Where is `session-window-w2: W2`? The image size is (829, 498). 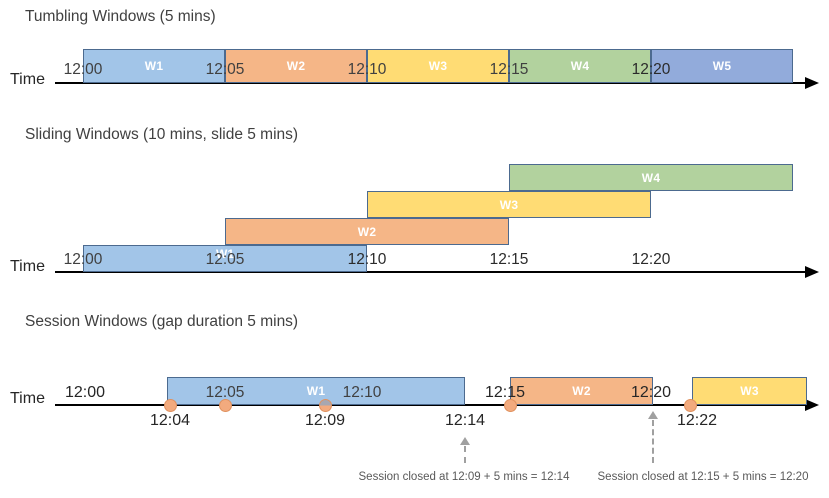
session-window-w2: W2 is located at coordinates (581, 391).